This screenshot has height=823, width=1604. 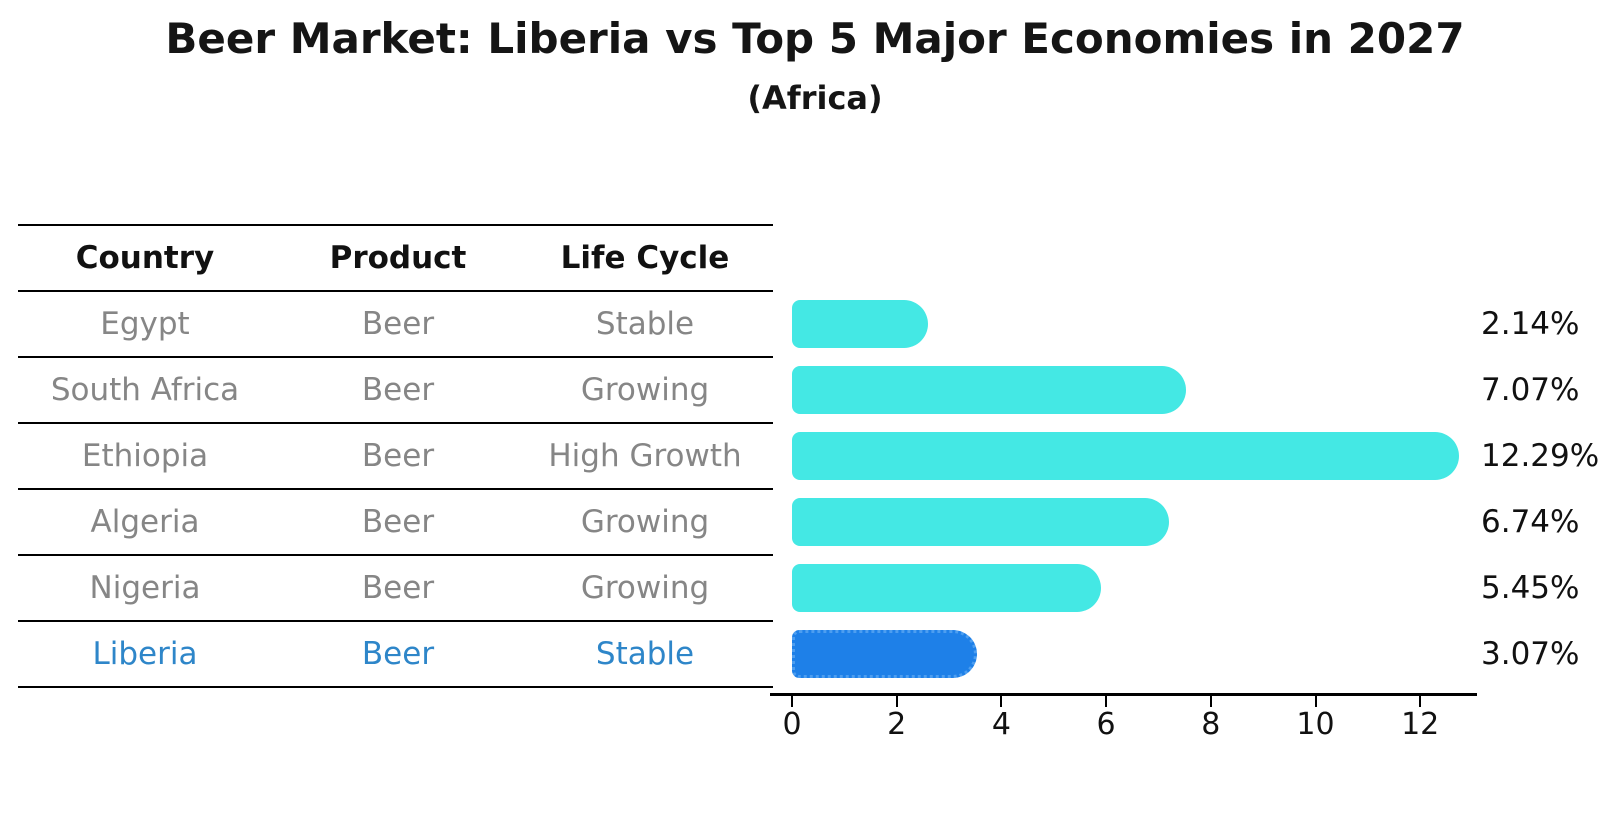 What do you see at coordinates (884, 654) in the screenshot?
I see `bar-liberia` at bounding box center [884, 654].